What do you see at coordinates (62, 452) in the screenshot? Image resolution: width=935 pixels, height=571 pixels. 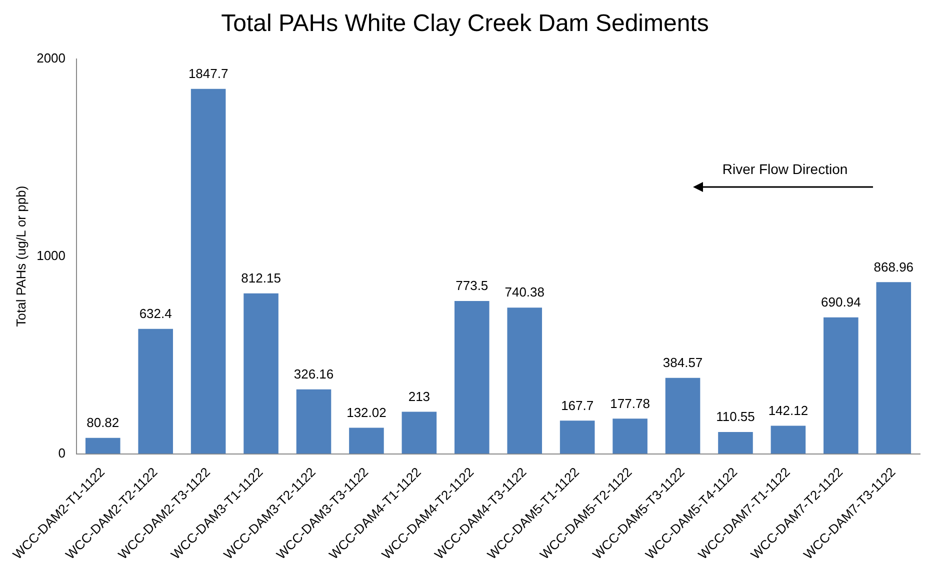 I see `y-tick-label: 0` at bounding box center [62, 452].